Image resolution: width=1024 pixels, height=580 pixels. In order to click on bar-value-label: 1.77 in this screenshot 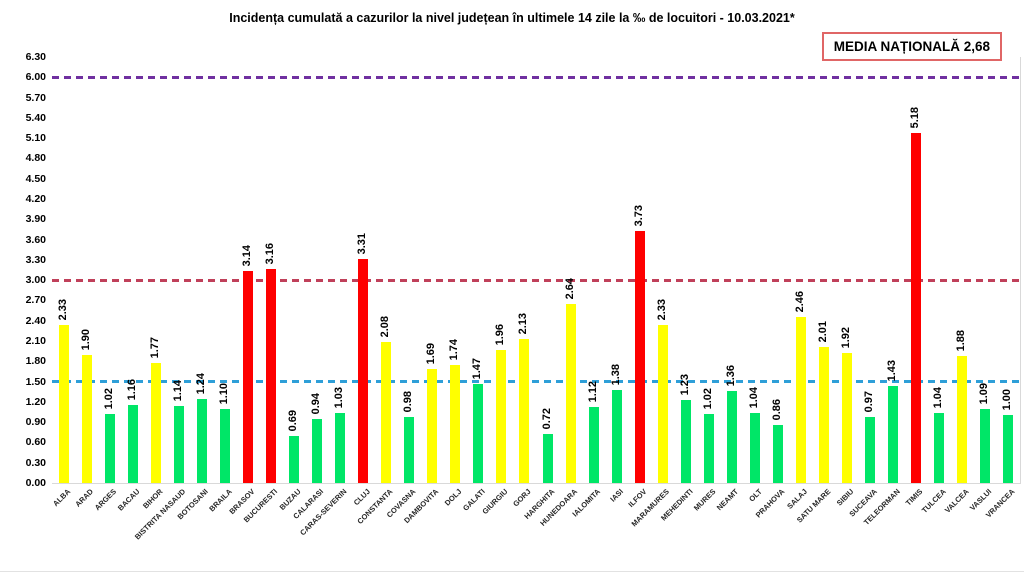, I will do `click(154, 347)`.